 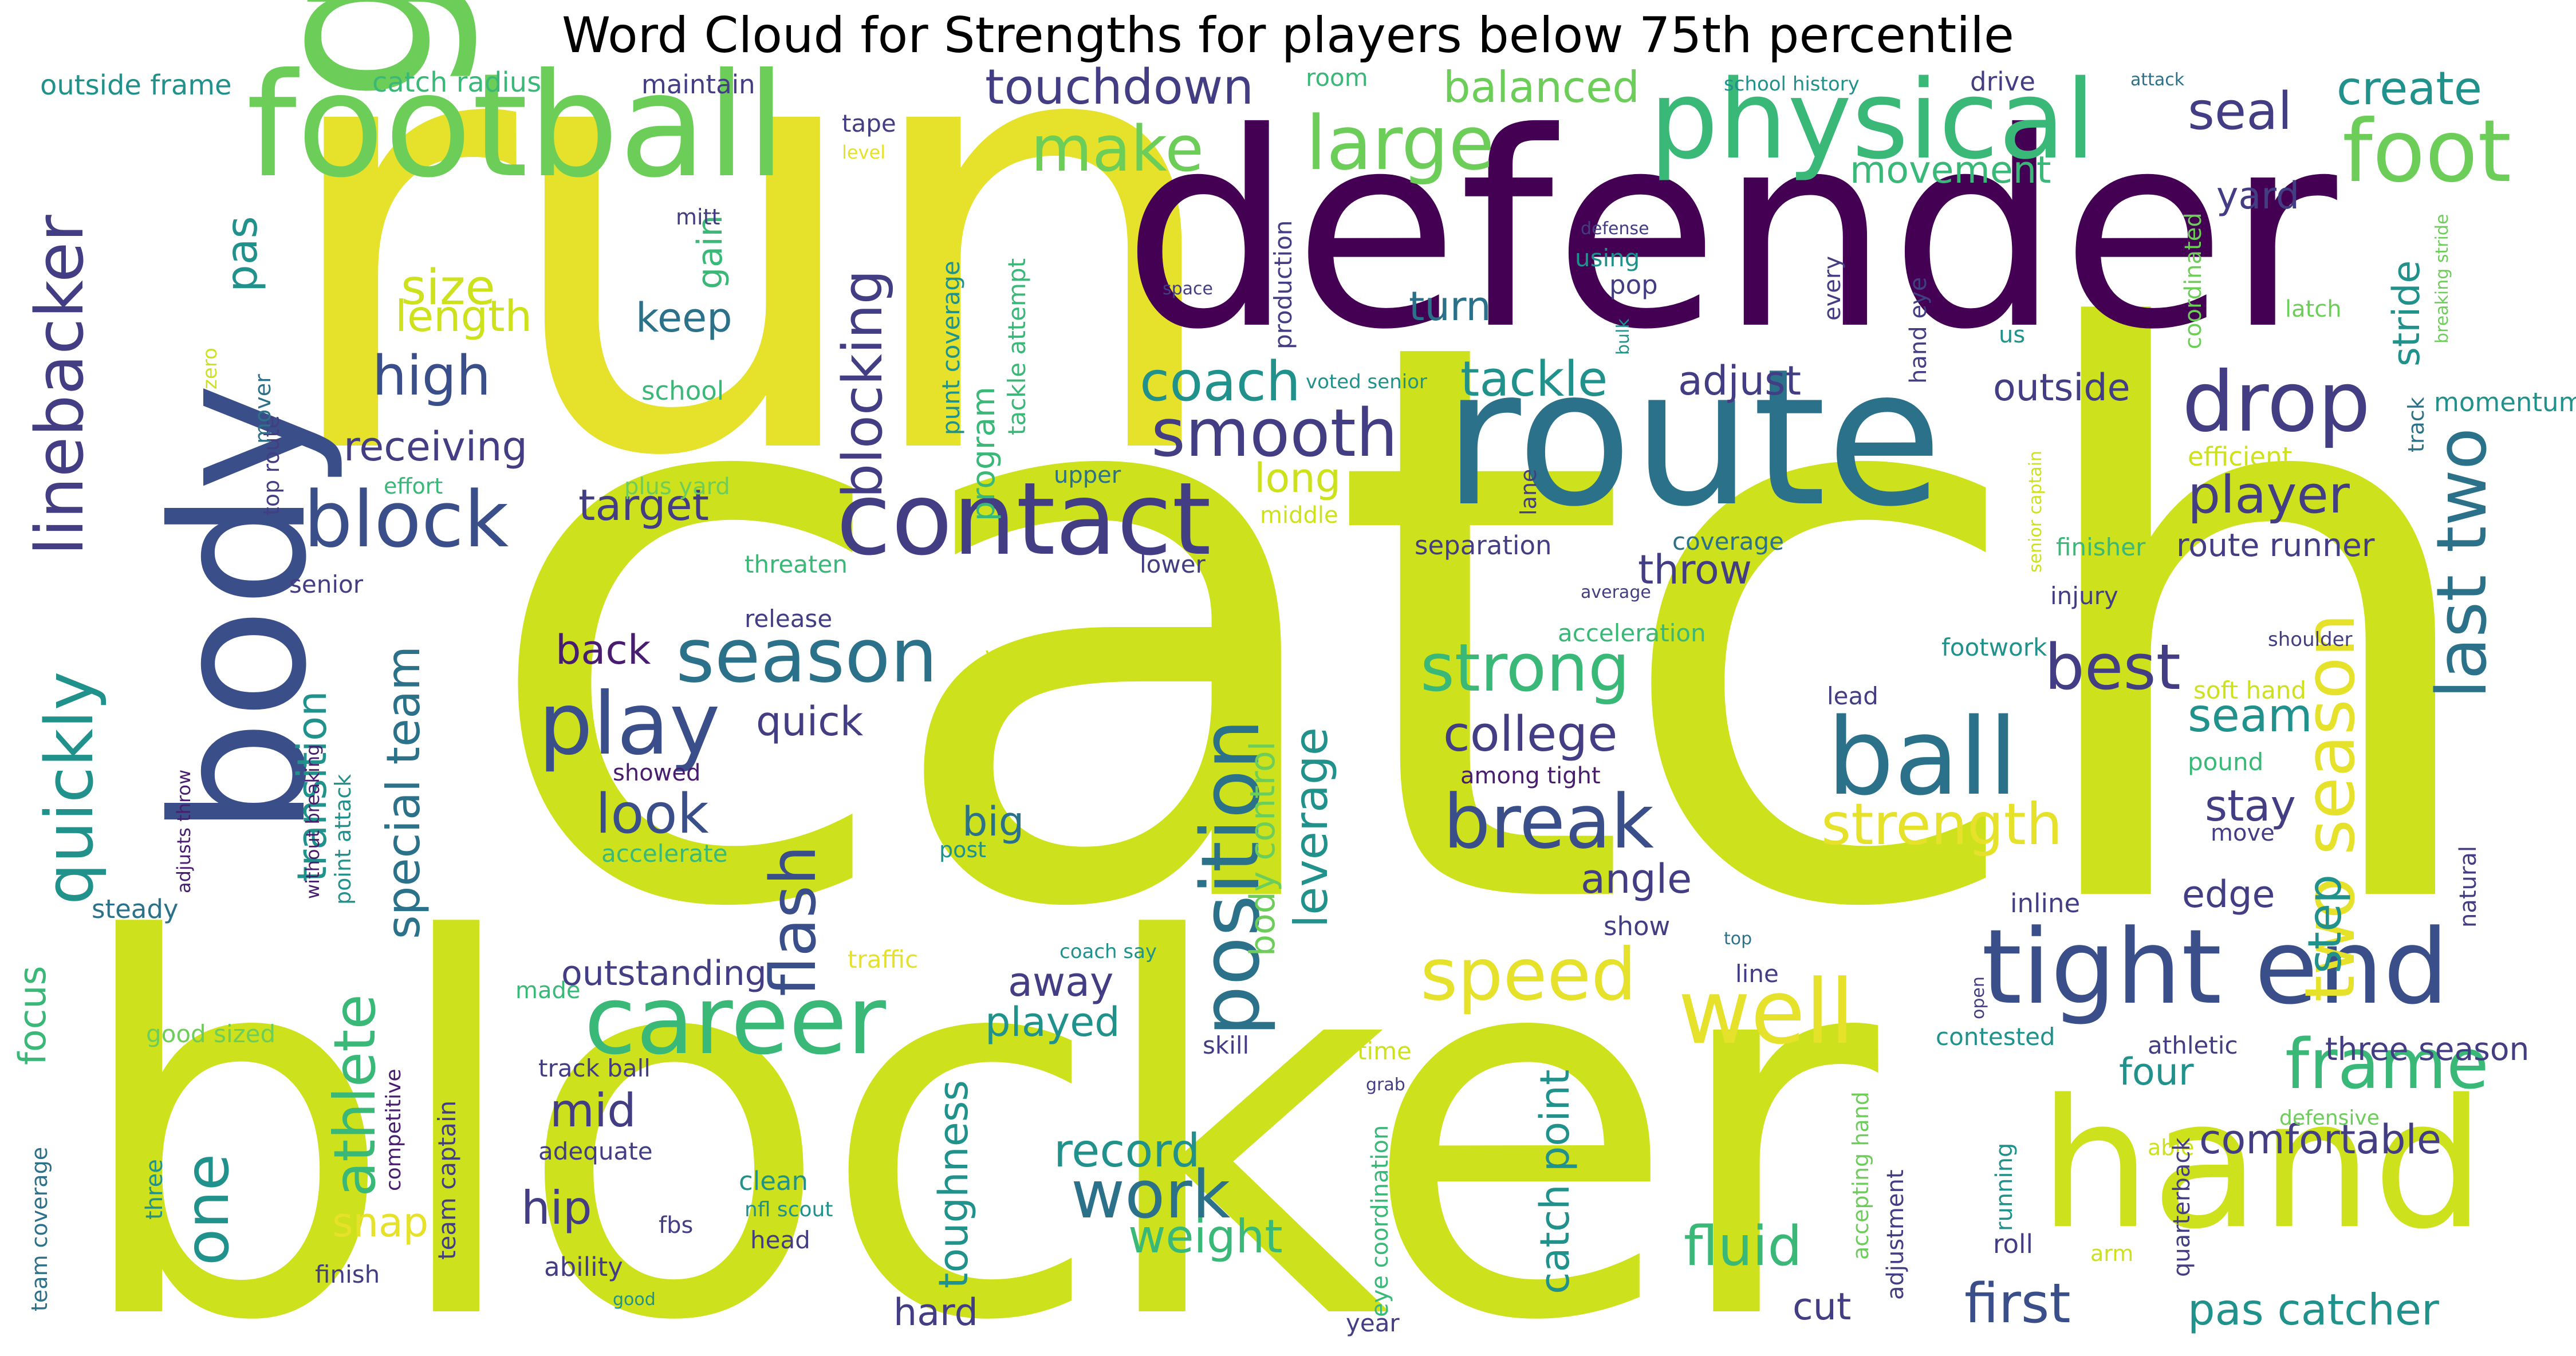 I want to click on word-lower: lower, so click(x=1173, y=564).